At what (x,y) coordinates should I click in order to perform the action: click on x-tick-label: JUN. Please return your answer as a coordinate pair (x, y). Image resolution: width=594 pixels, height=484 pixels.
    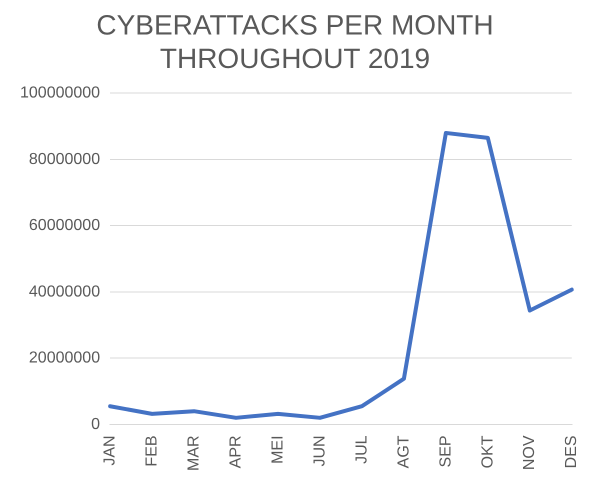
    Looking at the image, I should click on (319, 451).